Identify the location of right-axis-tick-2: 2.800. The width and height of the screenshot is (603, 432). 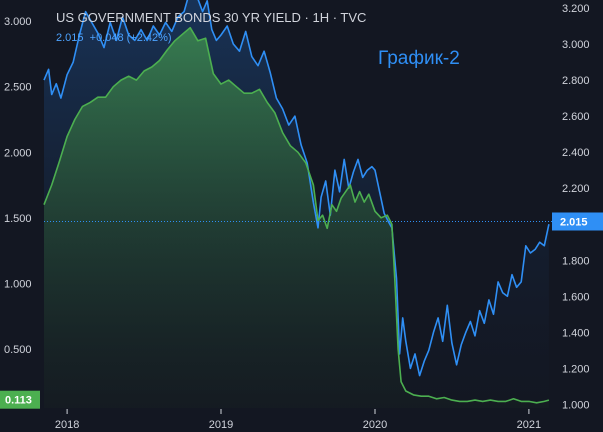
(576, 81).